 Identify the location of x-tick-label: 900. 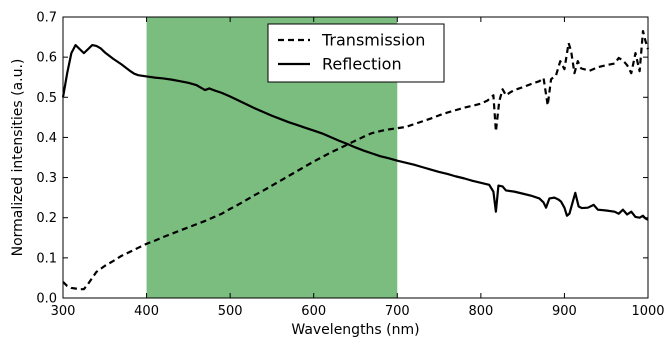
(564, 311).